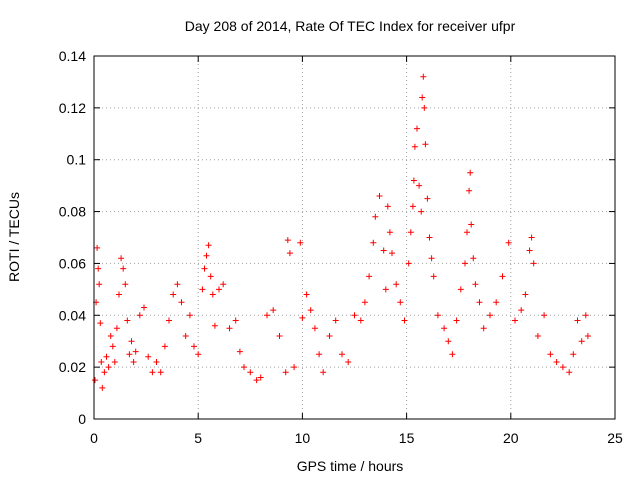 Image resolution: width=640 pixels, height=480 pixels. What do you see at coordinates (615, 438) in the screenshot?
I see `x-tick-label: 25` at bounding box center [615, 438].